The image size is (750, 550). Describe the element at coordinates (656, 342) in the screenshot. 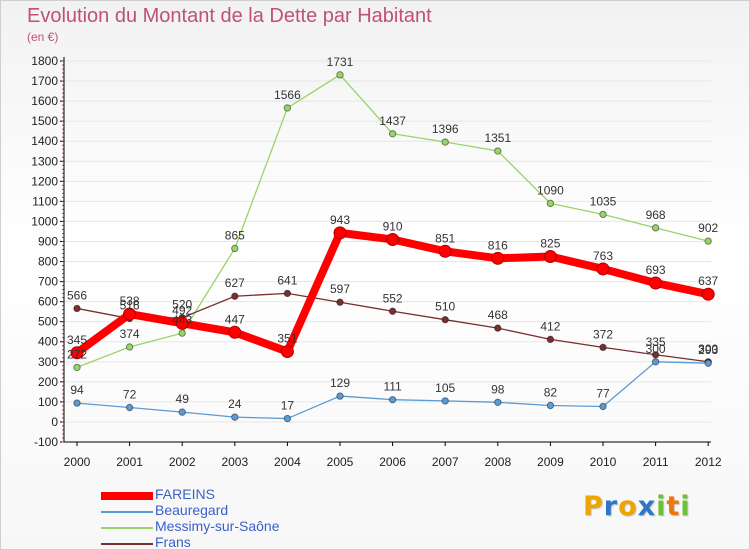

I see `data-label: 335` at that location.